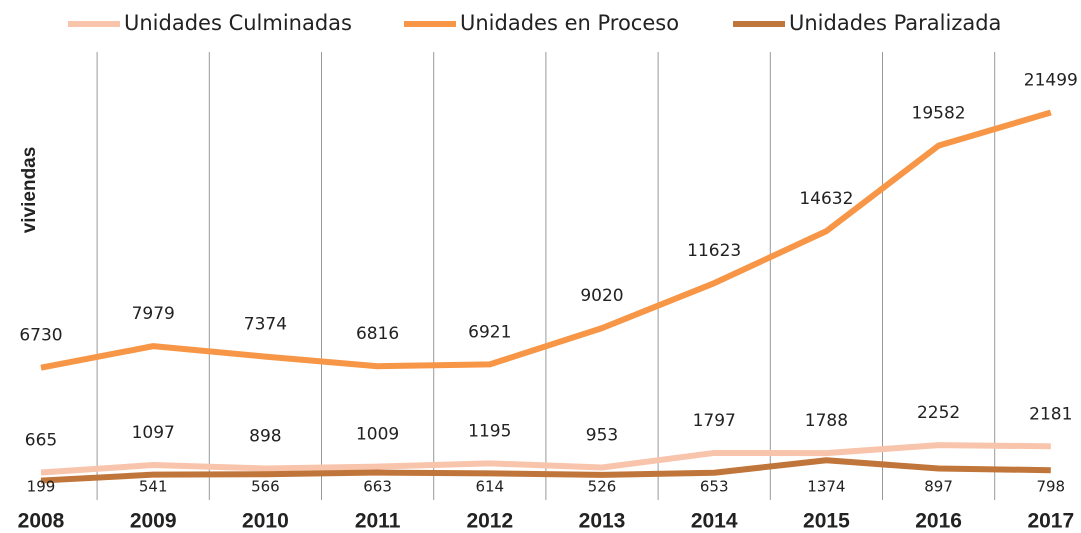  Describe the element at coordinates (489, 487) in the screenshot. I see `data-label: 614` at that location.